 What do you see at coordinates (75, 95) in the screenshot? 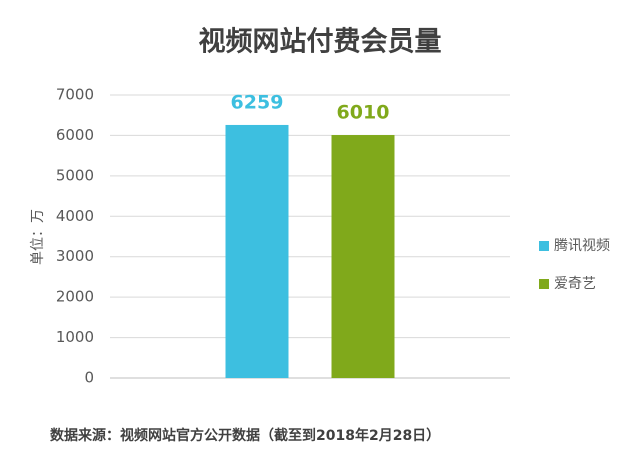
I see `y-tick-label: 7000` at bounding box center [75, 95].